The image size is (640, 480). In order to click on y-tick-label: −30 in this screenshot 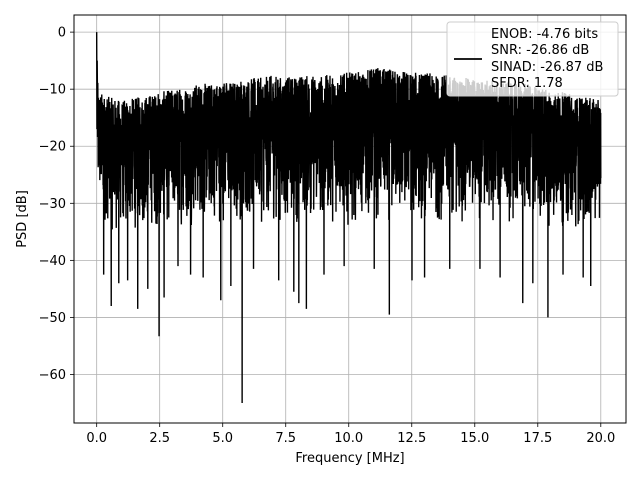, I will do `click(52, 204)`.